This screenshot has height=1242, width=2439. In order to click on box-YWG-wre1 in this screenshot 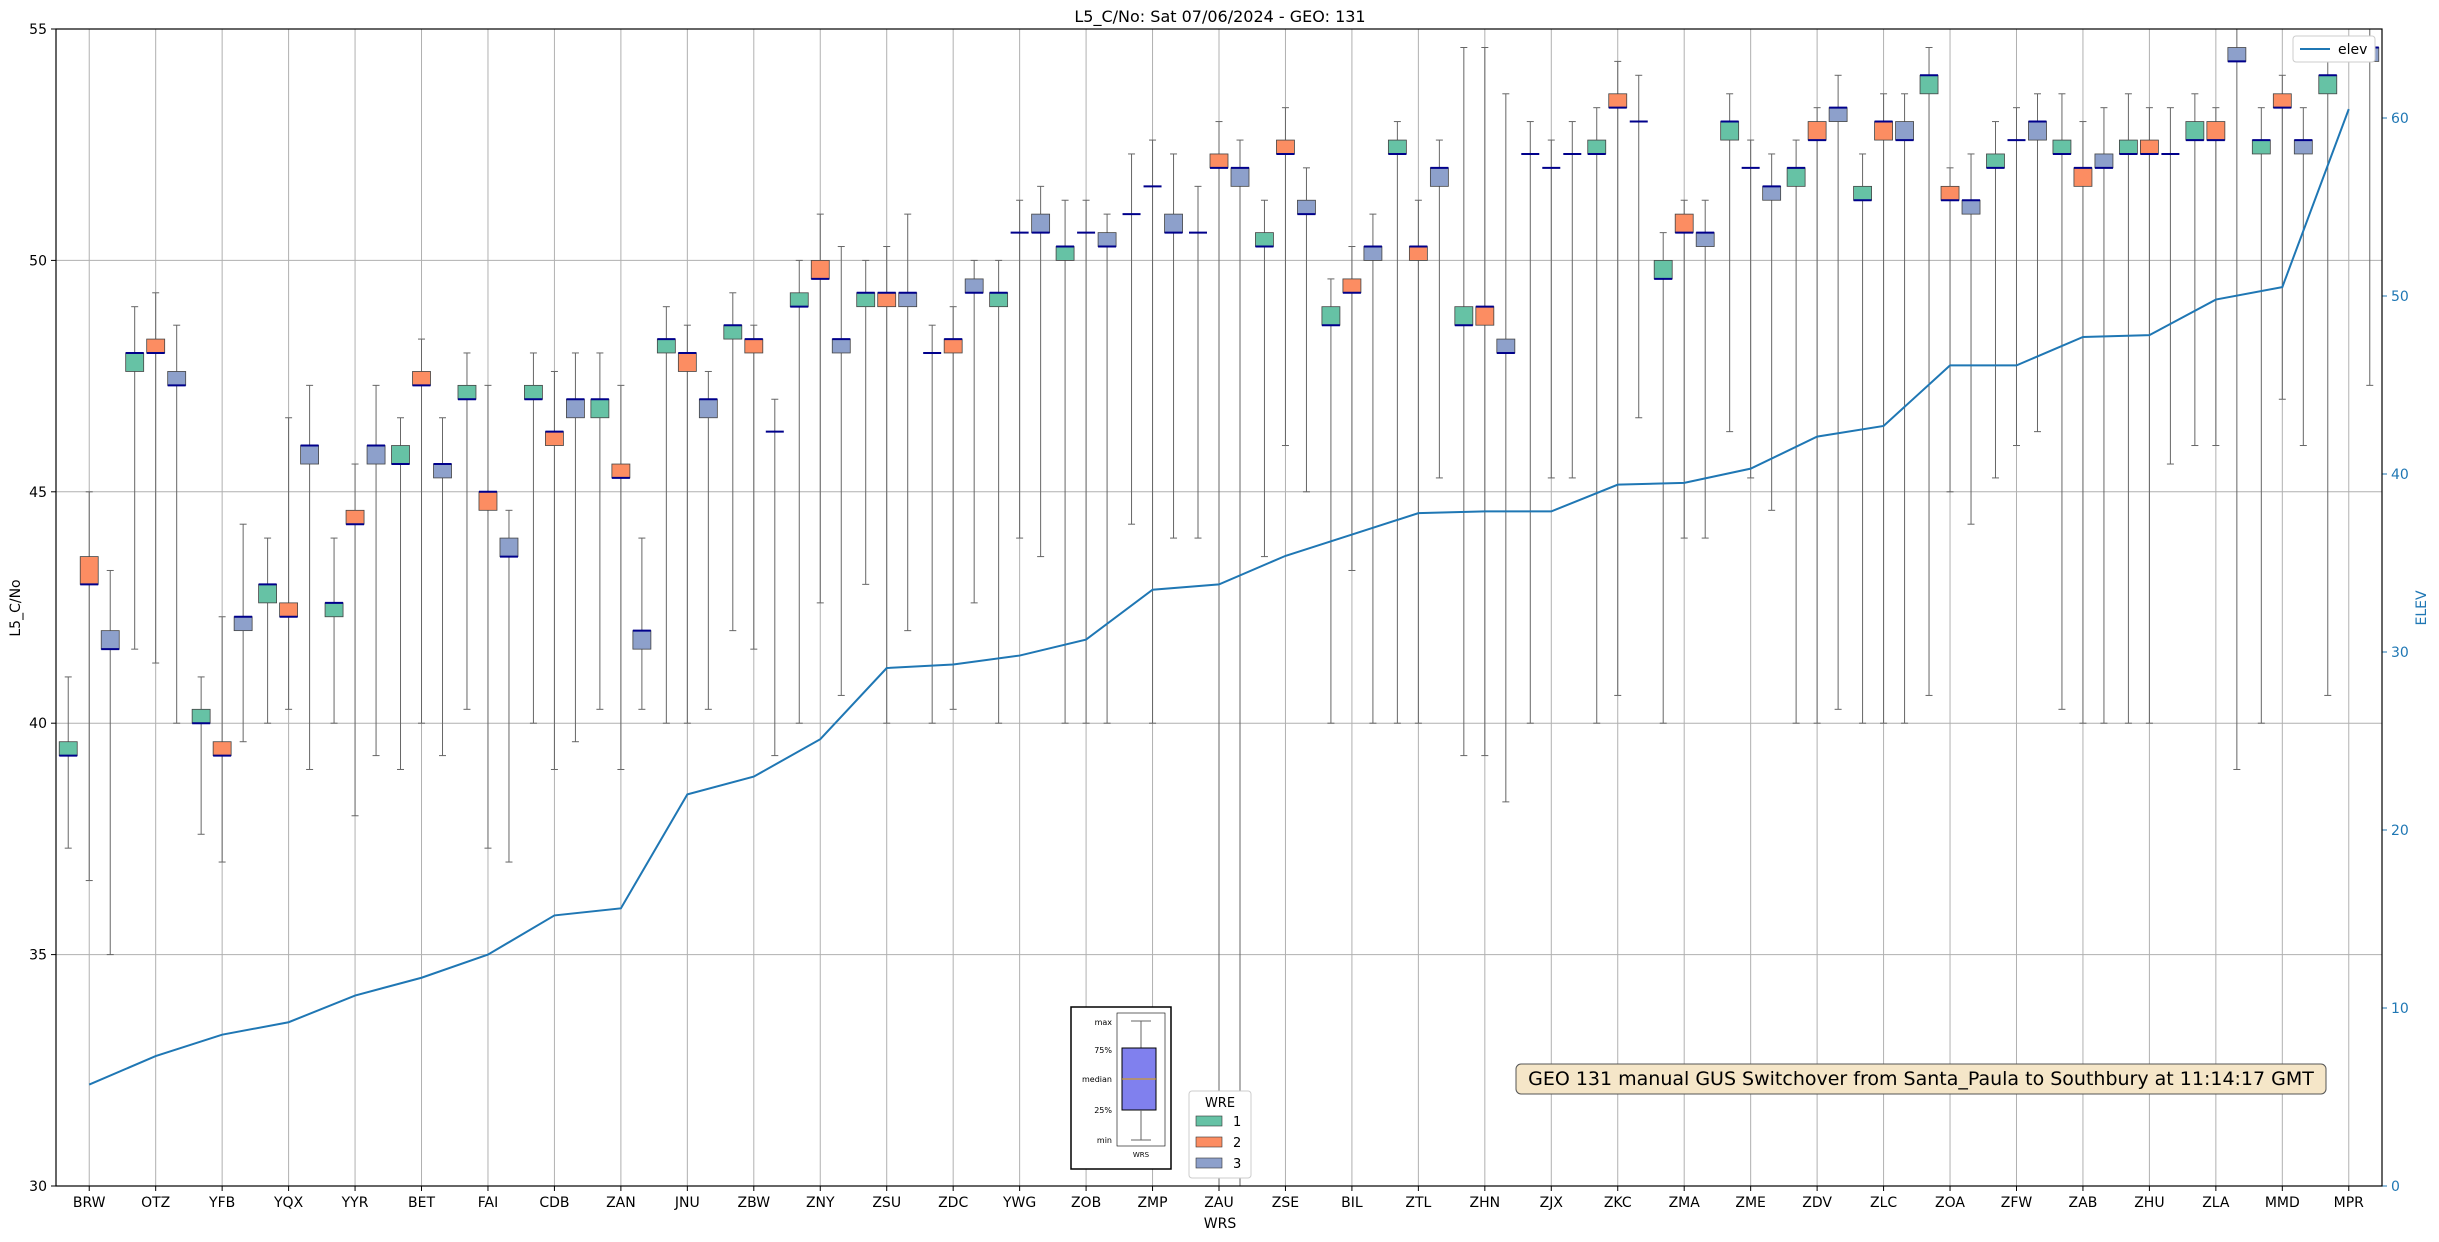, I will do `click(999, 491)`.